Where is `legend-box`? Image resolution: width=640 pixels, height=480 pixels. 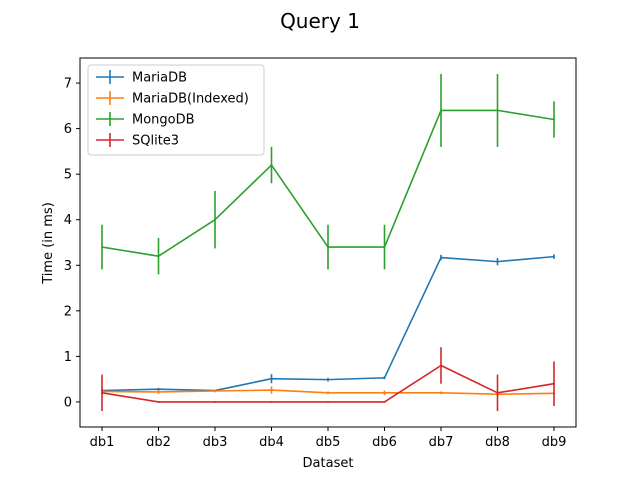 legend-box is located at coordinates (176, 110).